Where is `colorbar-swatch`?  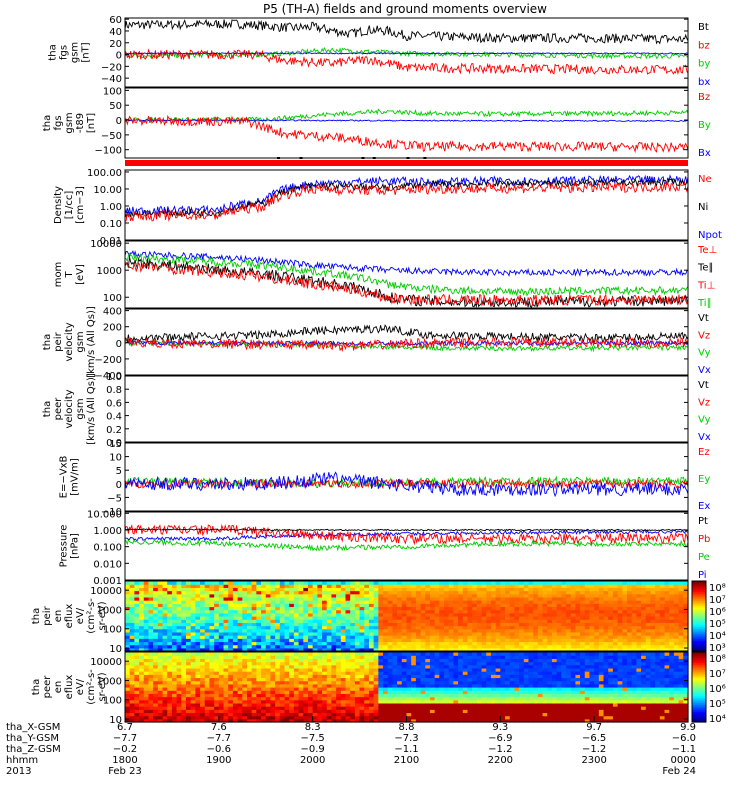 colorbar-swatch is located at coordinates (699, 587).